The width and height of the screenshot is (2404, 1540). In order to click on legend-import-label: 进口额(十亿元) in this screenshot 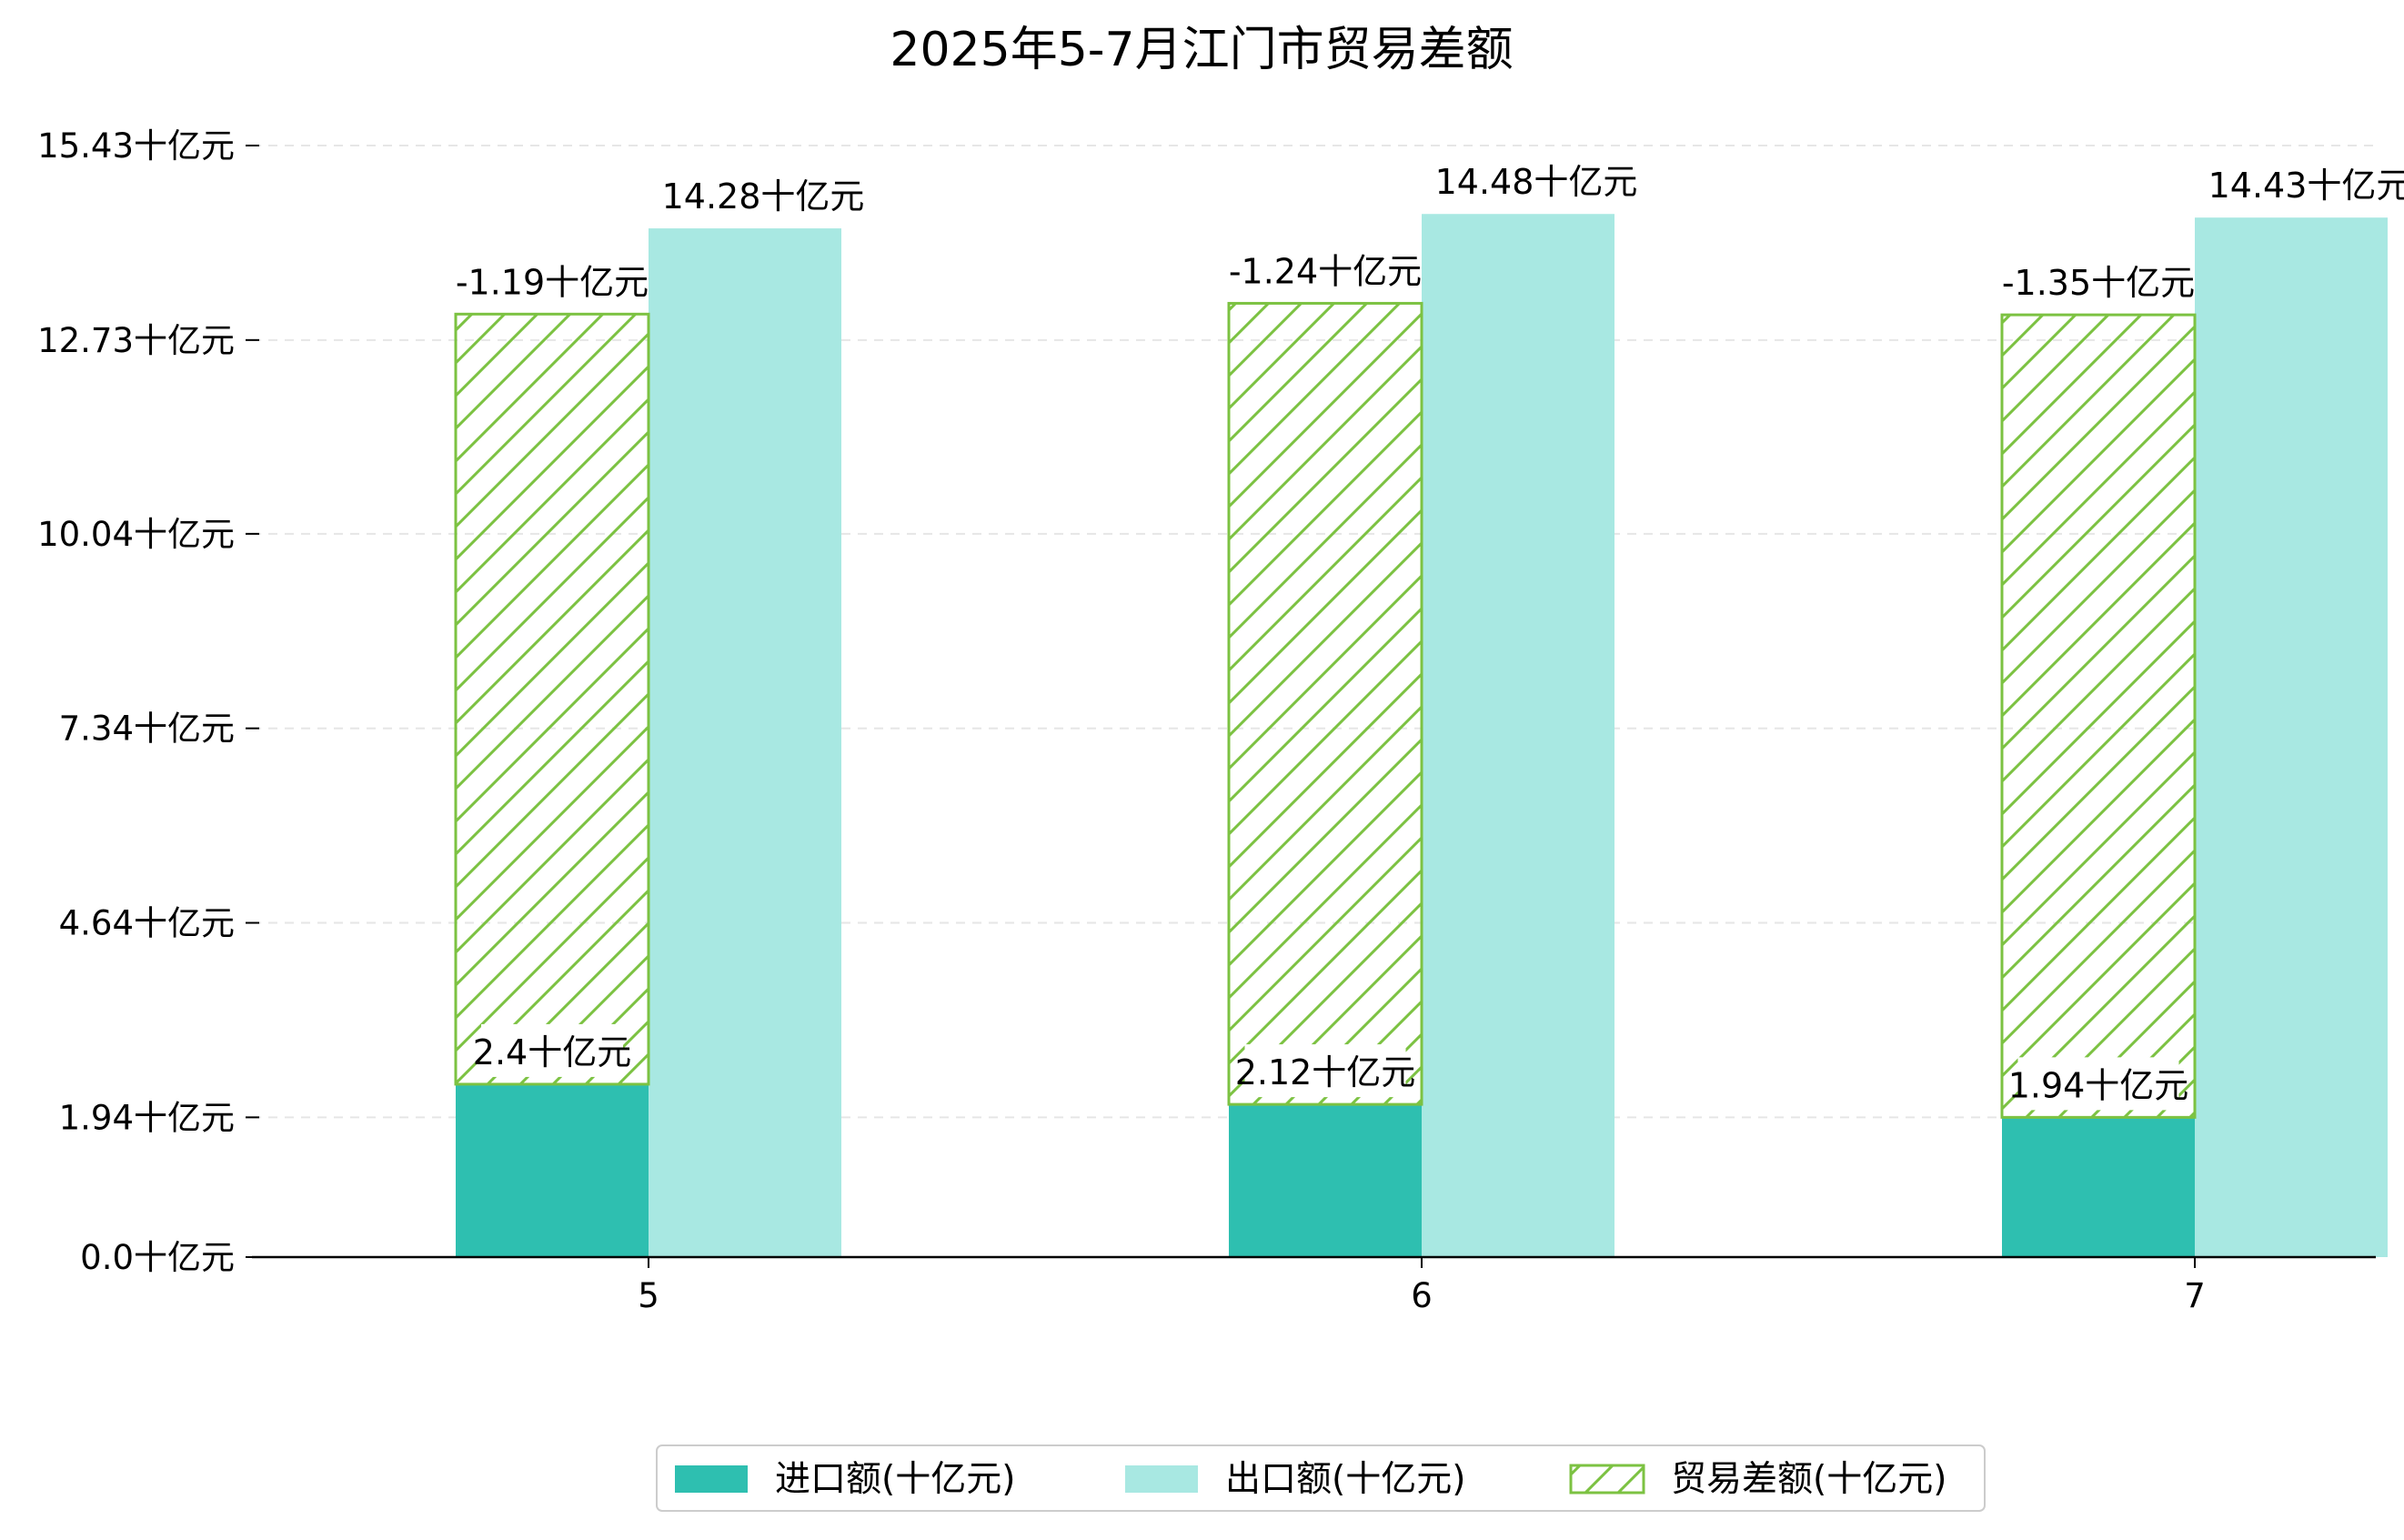, I will do `click(895, 1479)`.